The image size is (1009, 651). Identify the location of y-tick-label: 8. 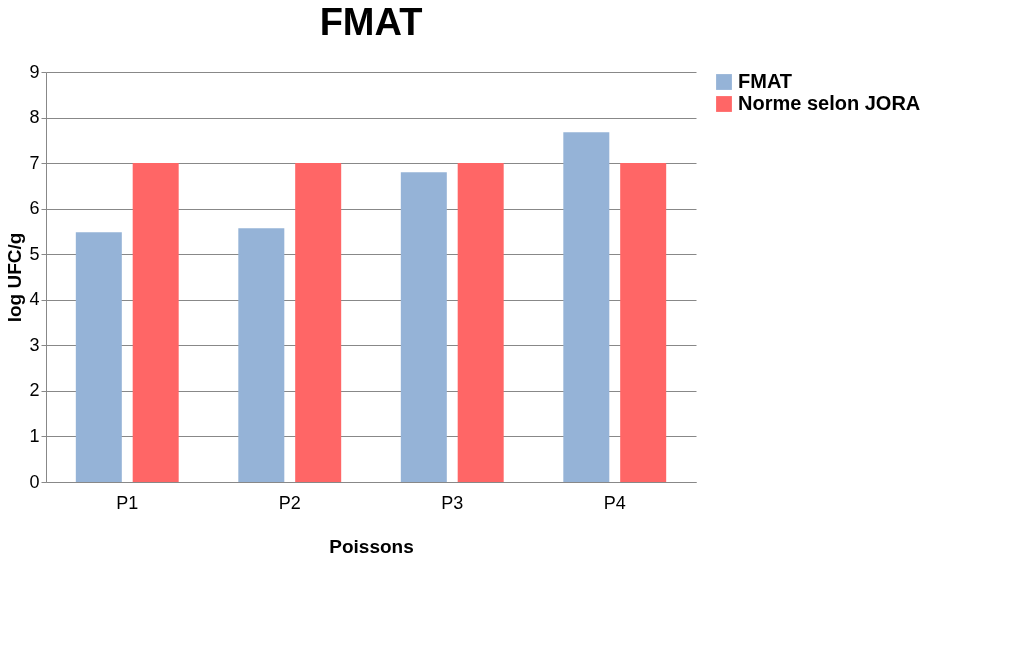
(34, 117).